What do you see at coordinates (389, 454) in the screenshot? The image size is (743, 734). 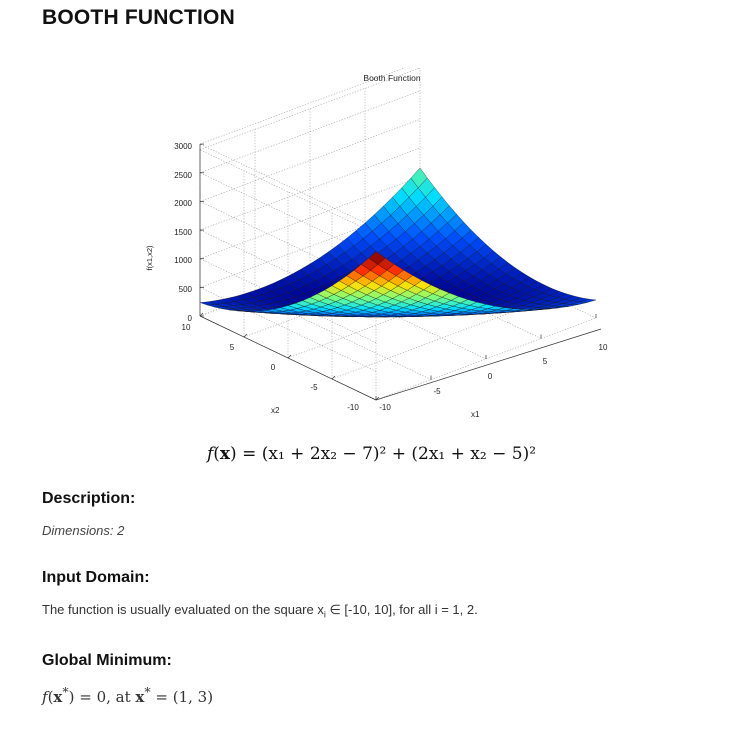 I see `formula-rhs: = (x₁ + 2x₂ − 7)² + (2x₁ + x₂ − 5)²` at bounding box center [389, 454].